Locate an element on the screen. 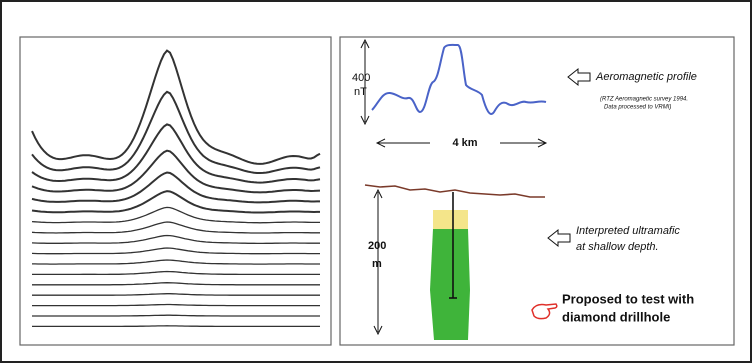 This screenshot has height=363, width=752. source-line: (RTZ Aeromagnetic survey 1994. is located at coordinates (644, 100).